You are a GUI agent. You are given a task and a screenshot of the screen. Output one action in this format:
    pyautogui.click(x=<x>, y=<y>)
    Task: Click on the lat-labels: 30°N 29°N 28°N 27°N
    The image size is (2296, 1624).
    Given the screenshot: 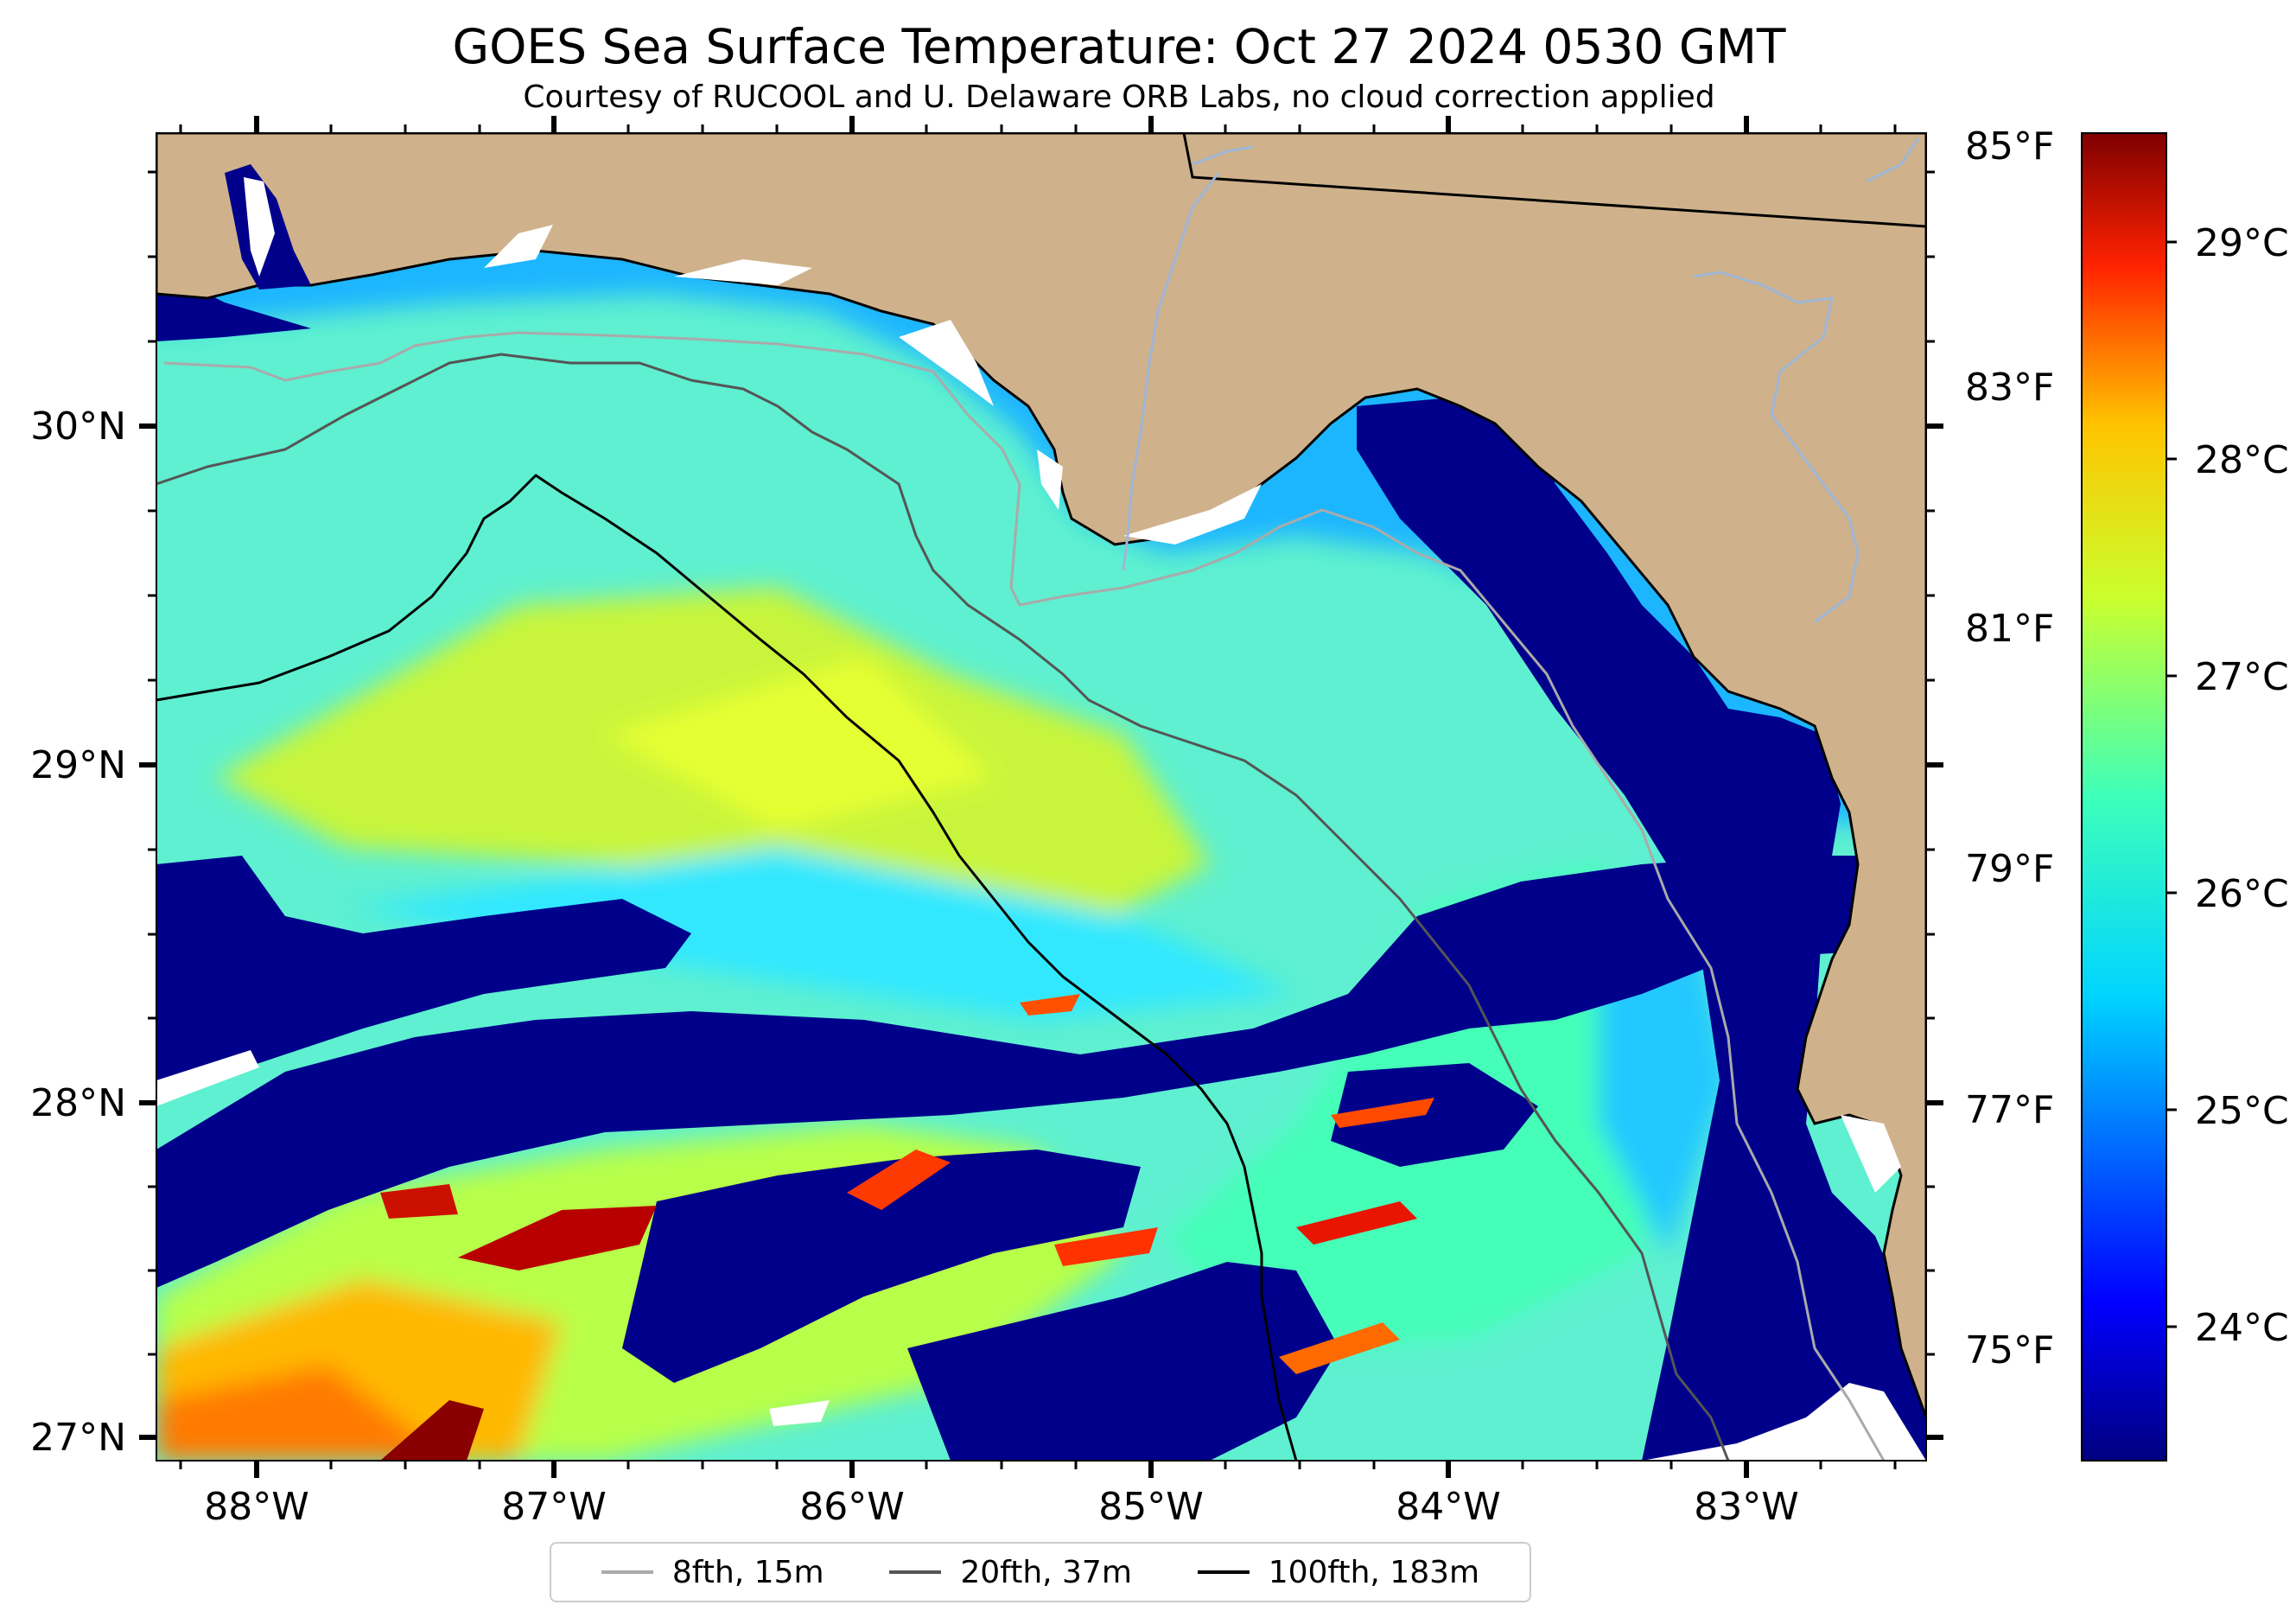 What is the action you would take?
    pyautogui.click(x=78, y=932)
    